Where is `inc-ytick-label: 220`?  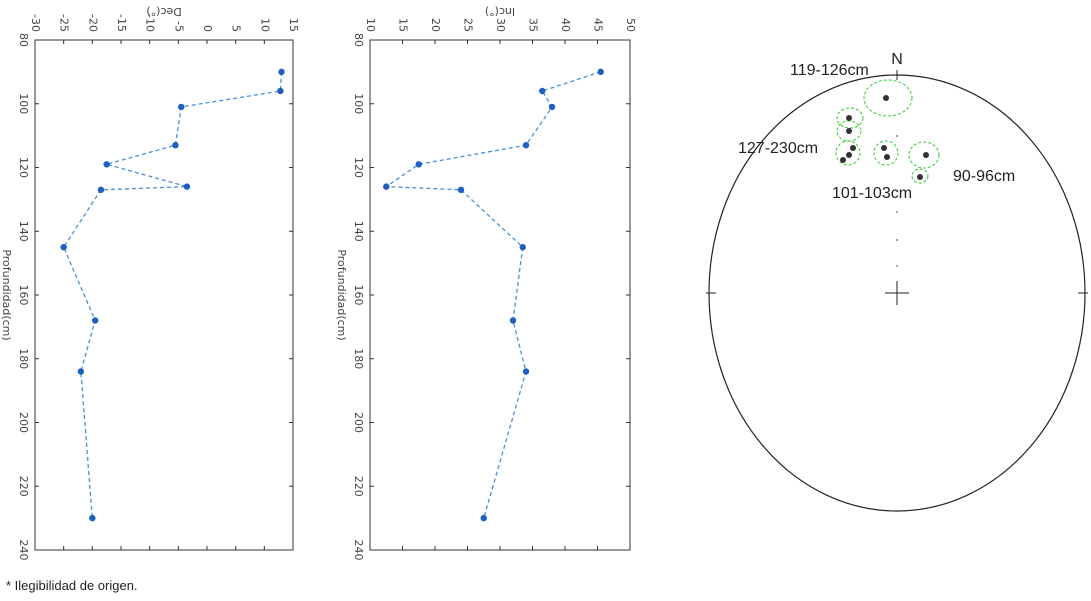 inc-ytick-label: 220 is located at coordinates (358, 486).